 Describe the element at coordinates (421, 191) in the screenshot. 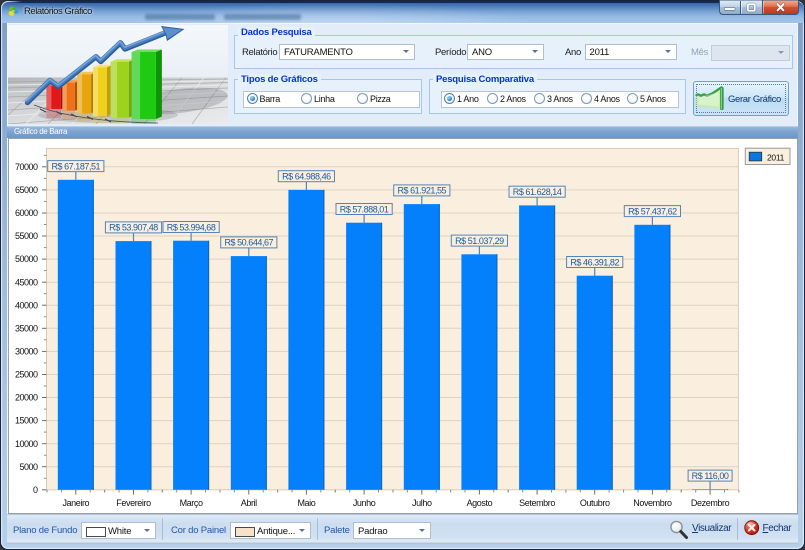

I see `svg-text: R$ 61.921,55` at that location.